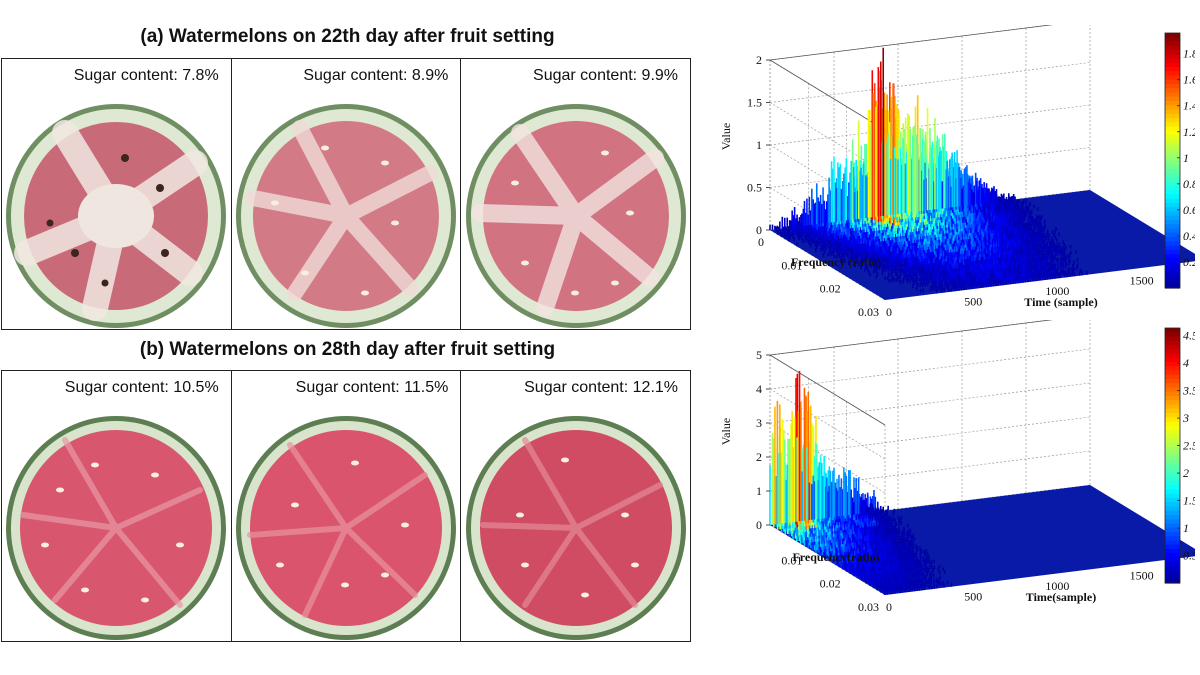 The height and width of the screenshot is (675, 1200). I want to click on time-tick-label: 500, so click(973, 301).